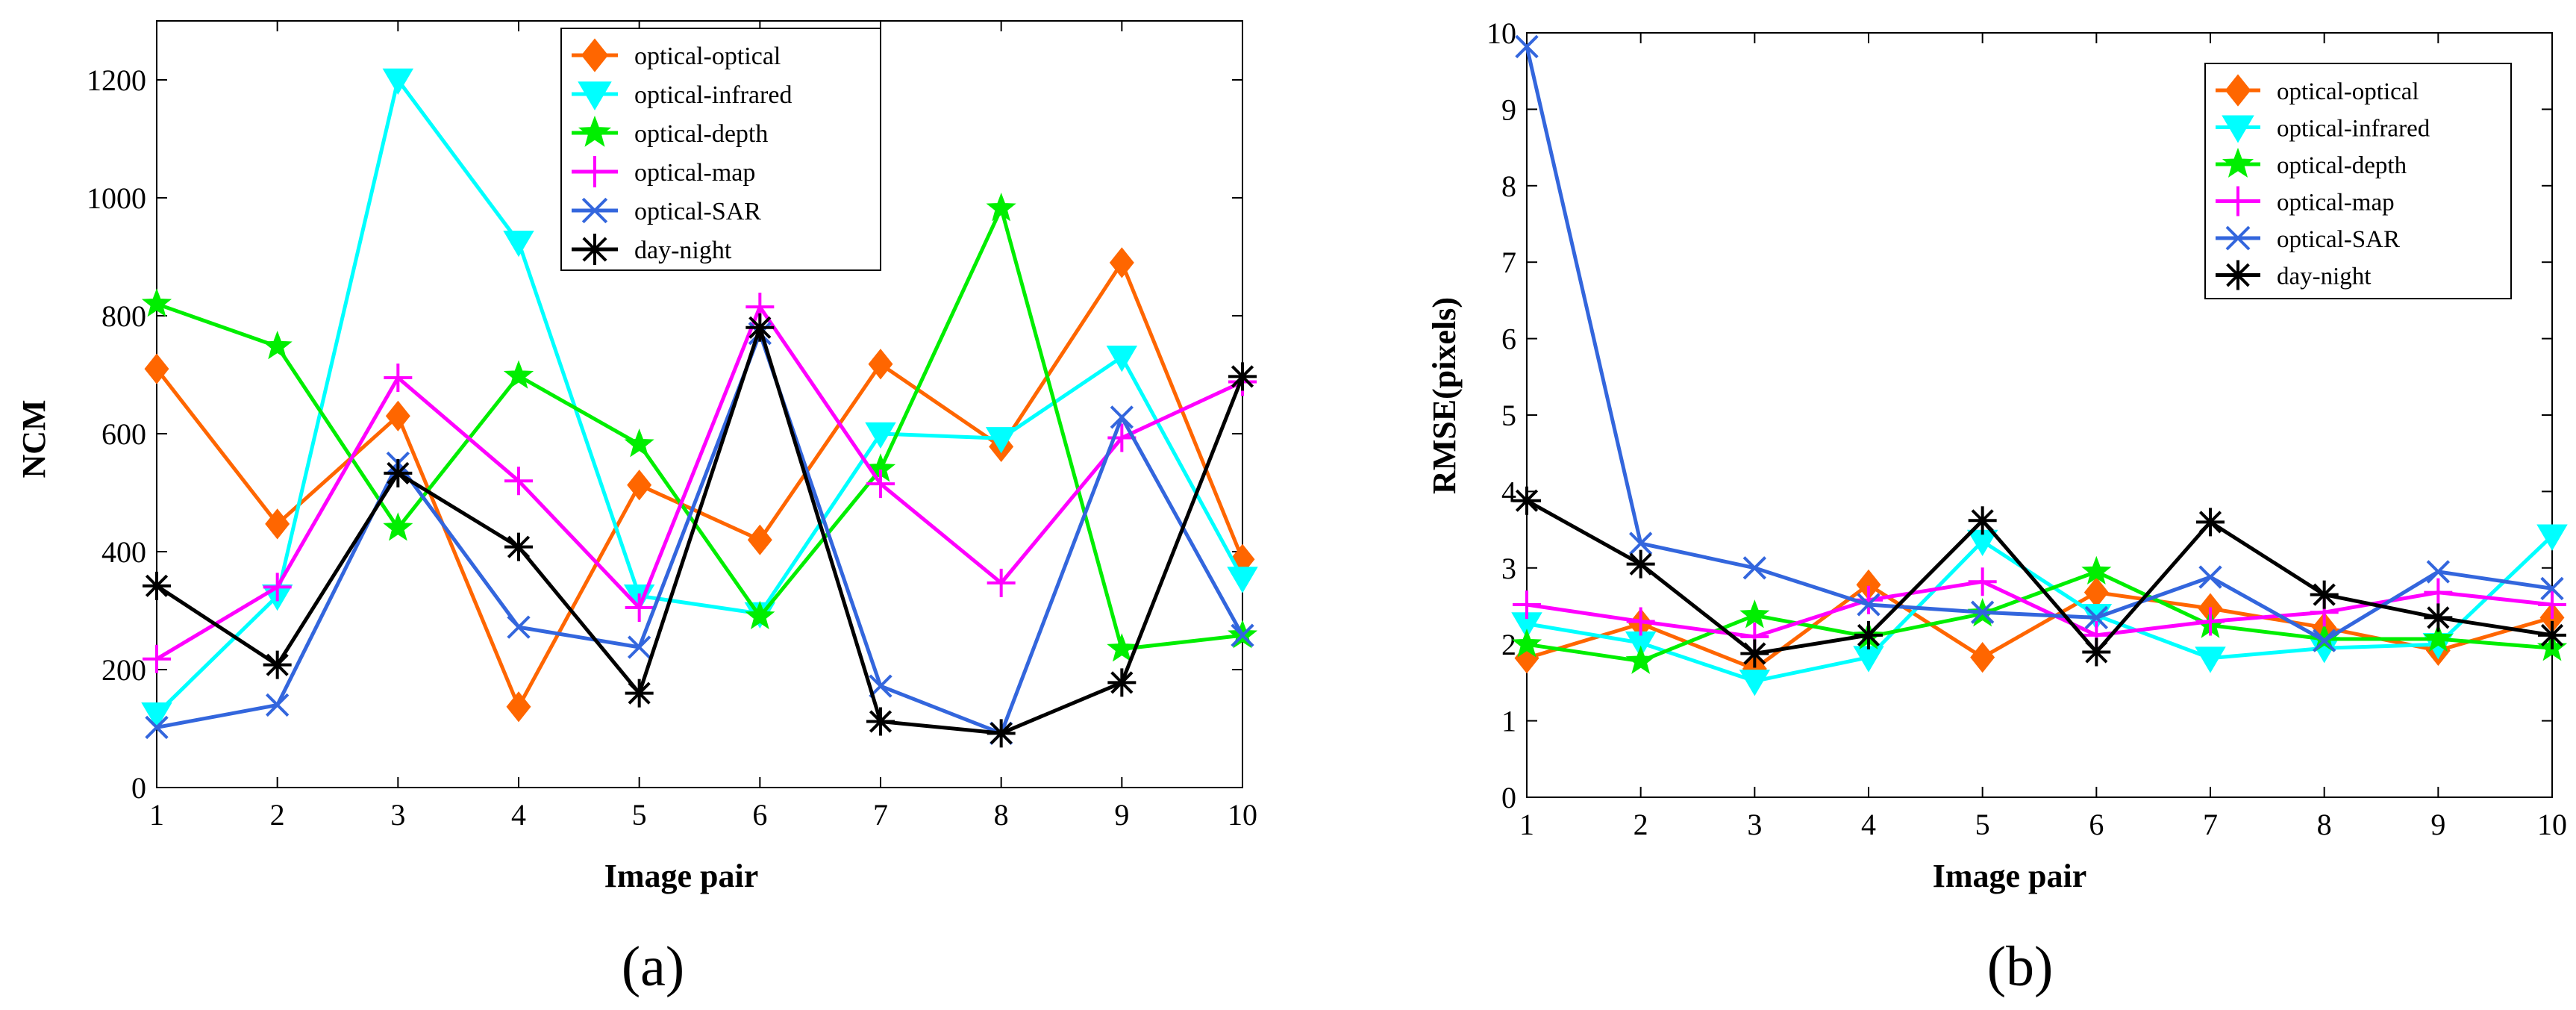 The height and width of the screenshot is (1010, 2576). I want to click on chart-b-line-optical-depth, so click(2039, 617).